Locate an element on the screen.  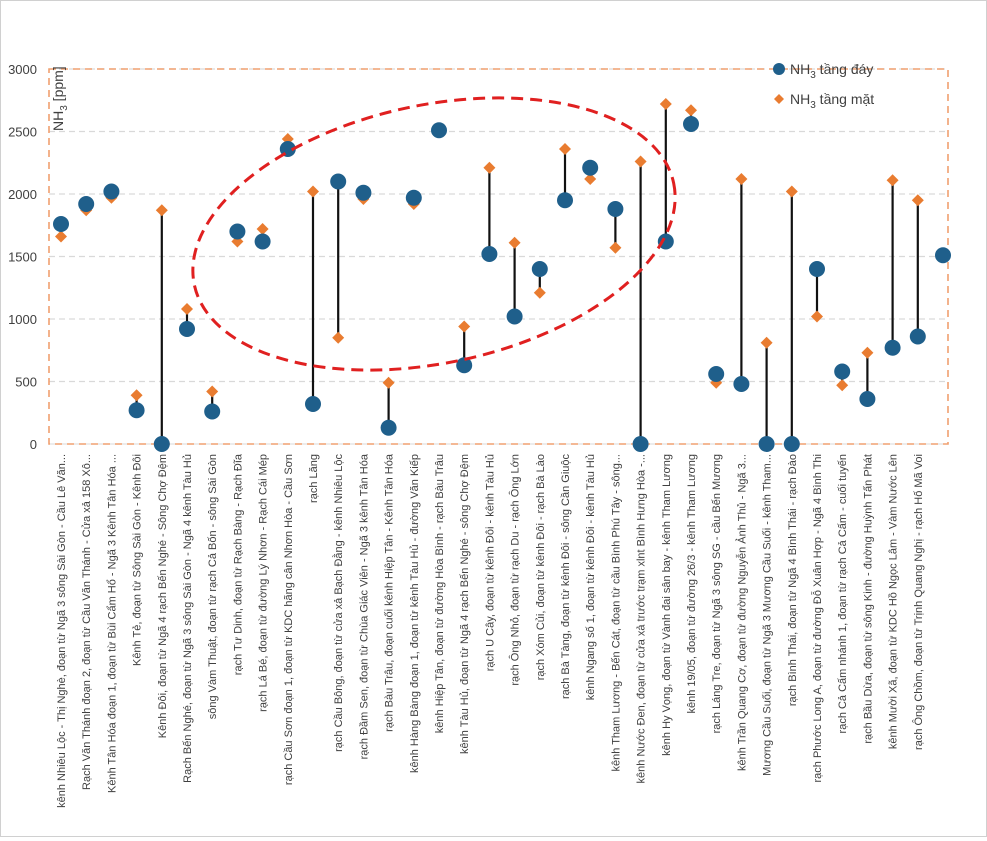
y-axis-title: NH3 [ppm] is located at coordinates (60, 98).